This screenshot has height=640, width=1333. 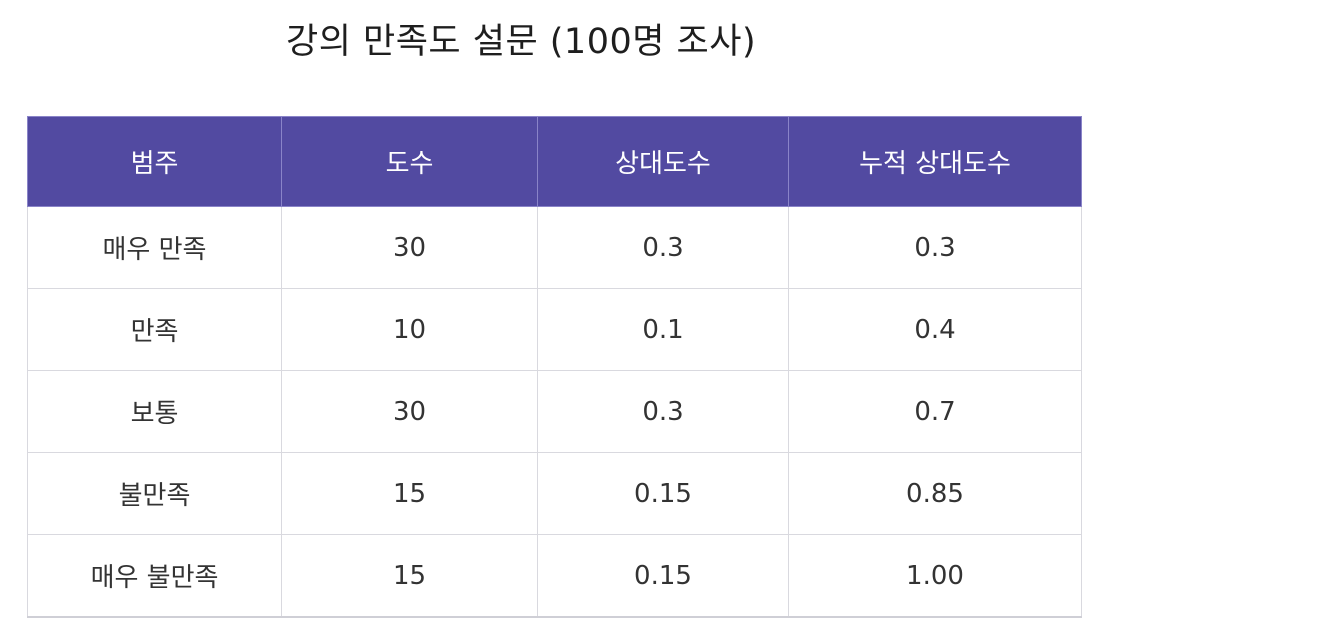 I want to click on cell-category: 매우 만족, so click(x=154, y=247).